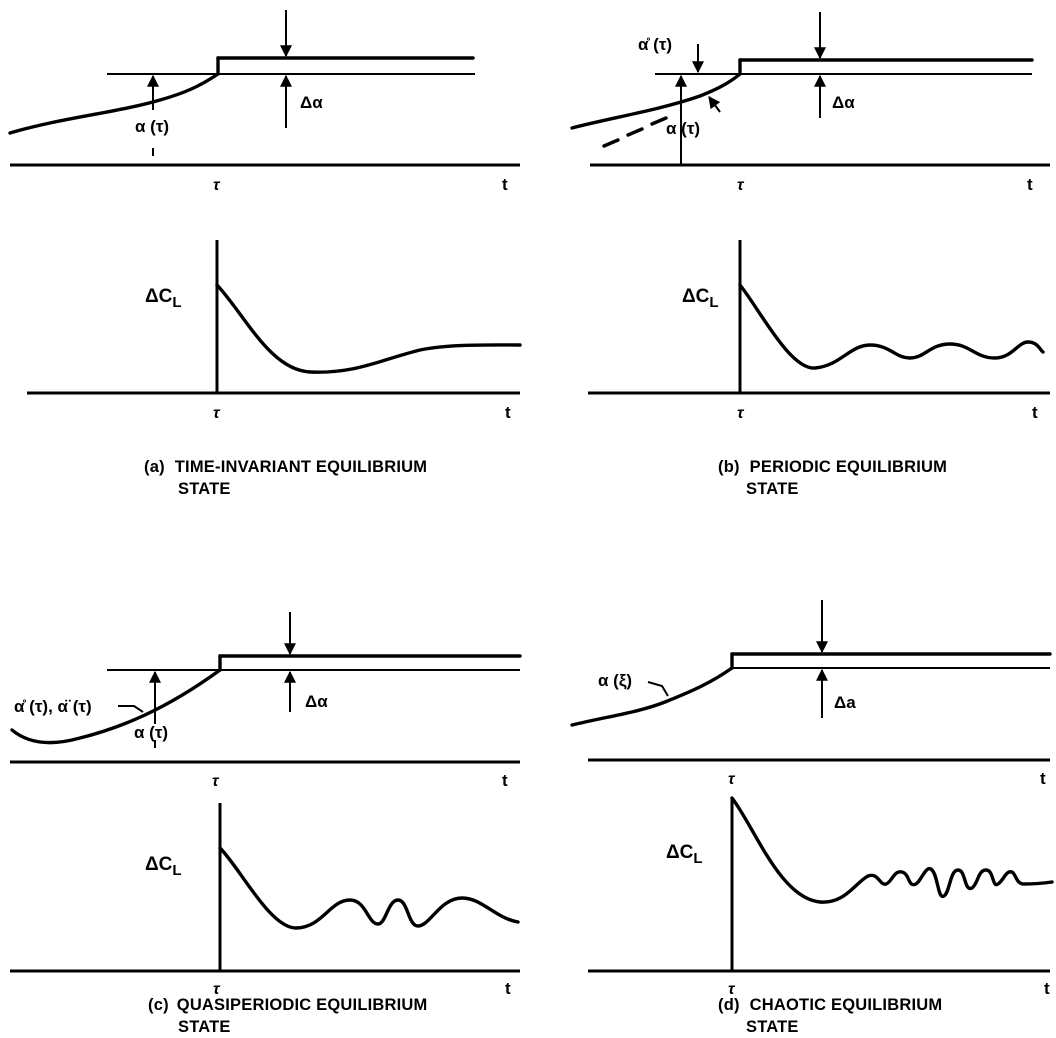 This screenshot has width=1056, height=1038. Describe the element at coordinates (830, 1005) in the screenshot. I see `panel-d-caption-line1: (d) CHAOTIC EQUILIBRIUM` at that location.